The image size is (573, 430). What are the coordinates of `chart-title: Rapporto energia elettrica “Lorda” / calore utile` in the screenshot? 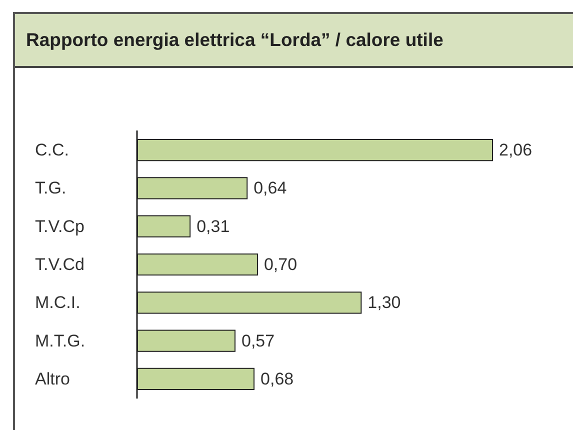 It's located at (235, 40).